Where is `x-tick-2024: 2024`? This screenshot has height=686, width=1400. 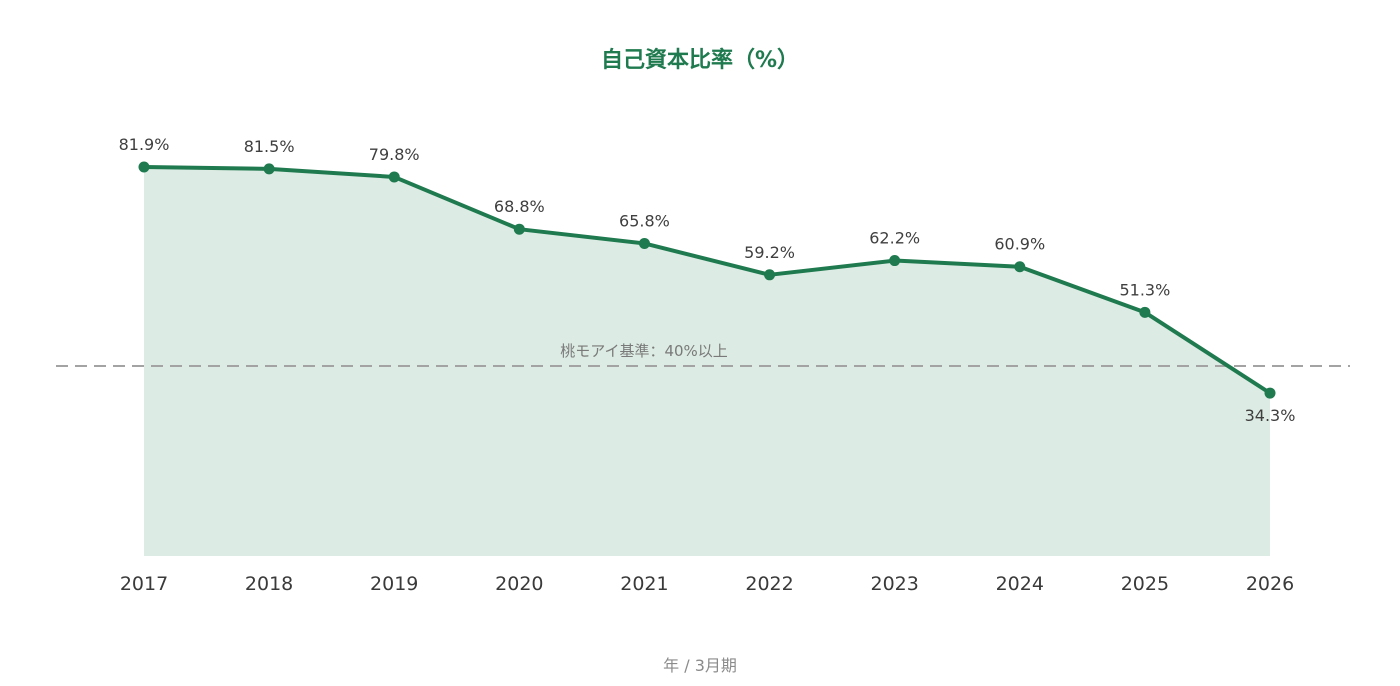
x-tick-2024: 2024 is located at coordinates (1020, 584).